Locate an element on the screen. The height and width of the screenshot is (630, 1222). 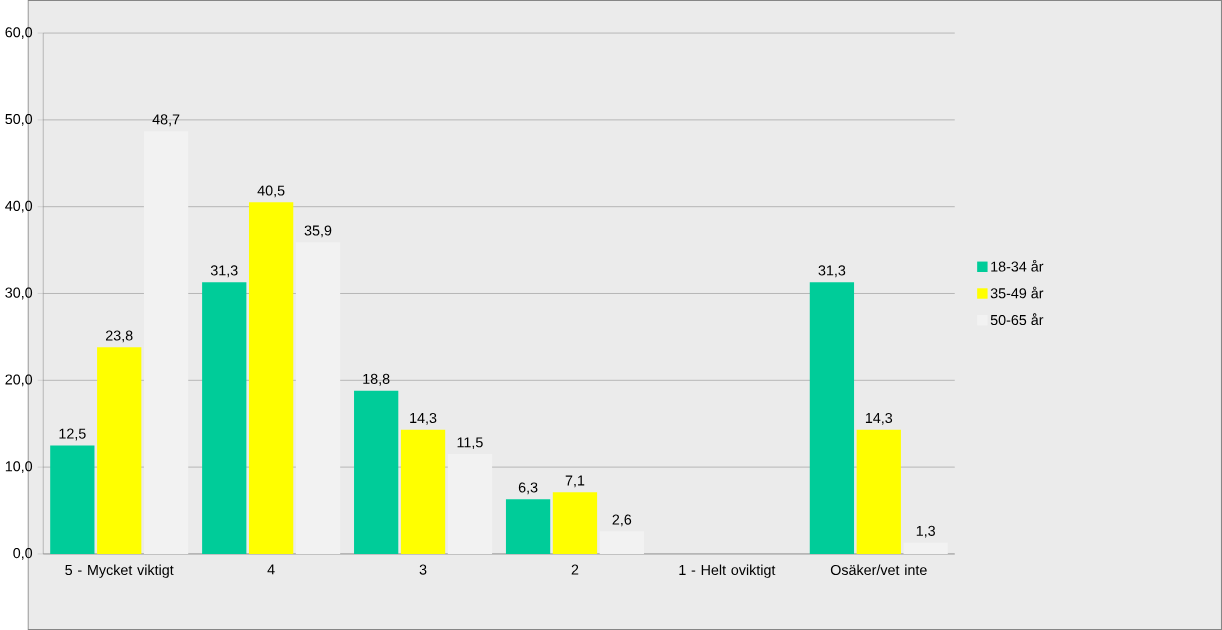
legend-label: 50-65 år is located at coordinates (1017, 319).